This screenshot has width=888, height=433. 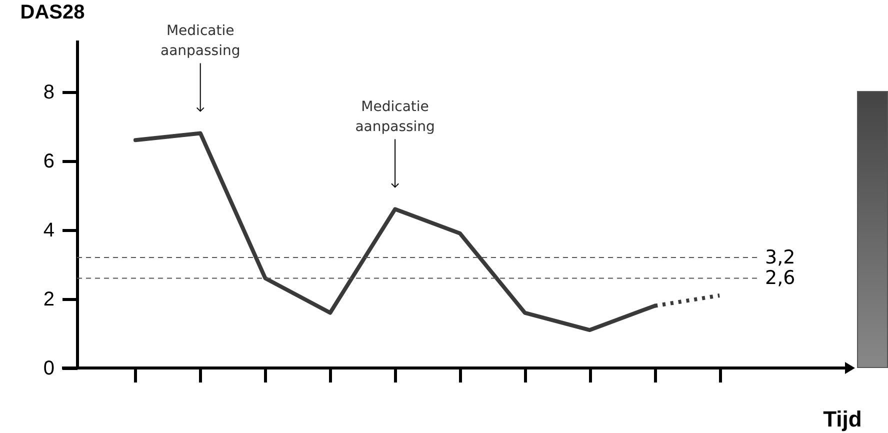 I want to click on y-tick-label: 2, so click(x=48, y=299).